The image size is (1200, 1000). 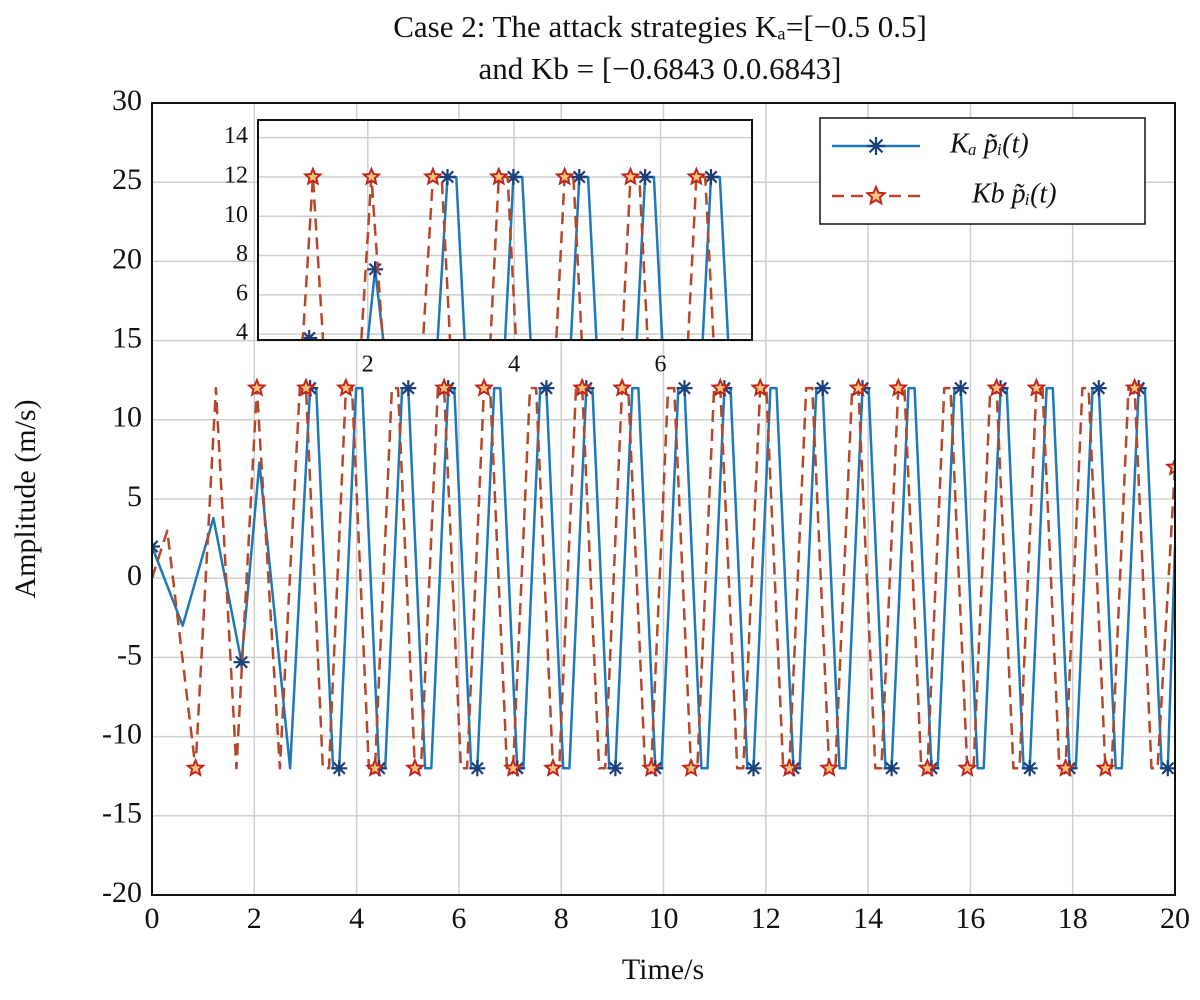 I want to click on legend-label: Kₐ p̃ᵢ(t), so click(x=989, y=143).